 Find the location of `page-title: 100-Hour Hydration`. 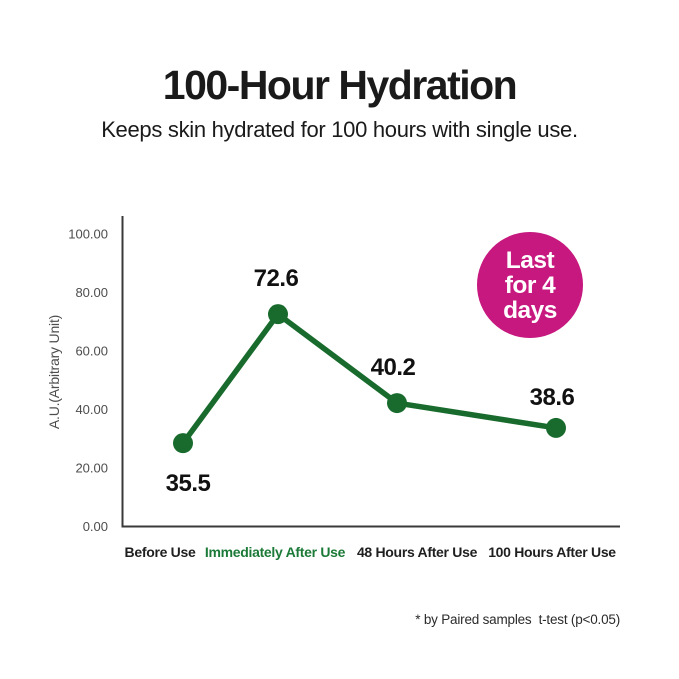

page-title: 100-Hour Hydration is located at coordinates (340, 85).